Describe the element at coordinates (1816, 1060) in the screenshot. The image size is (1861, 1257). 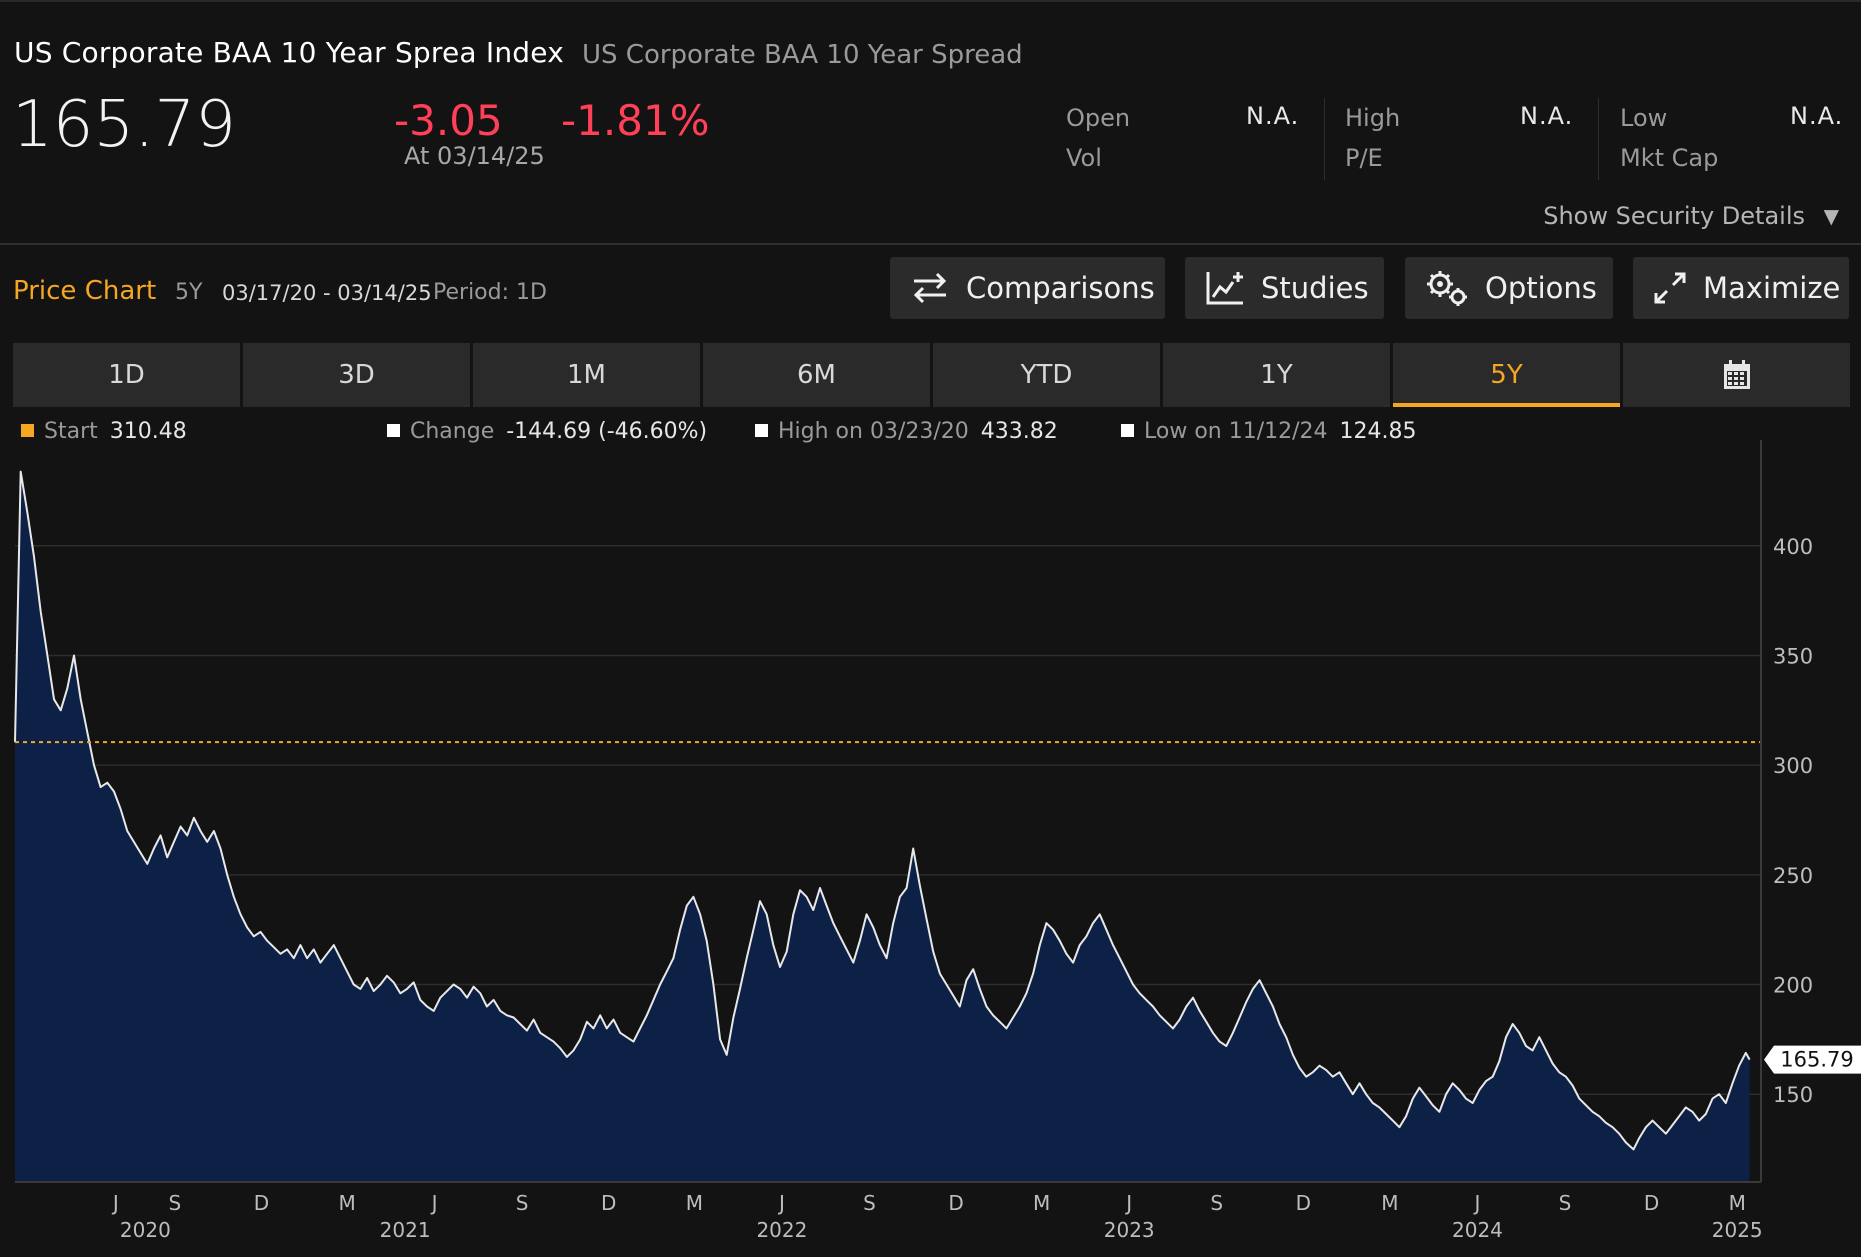
I see `last-price-tag-label: 165.79` at that location.